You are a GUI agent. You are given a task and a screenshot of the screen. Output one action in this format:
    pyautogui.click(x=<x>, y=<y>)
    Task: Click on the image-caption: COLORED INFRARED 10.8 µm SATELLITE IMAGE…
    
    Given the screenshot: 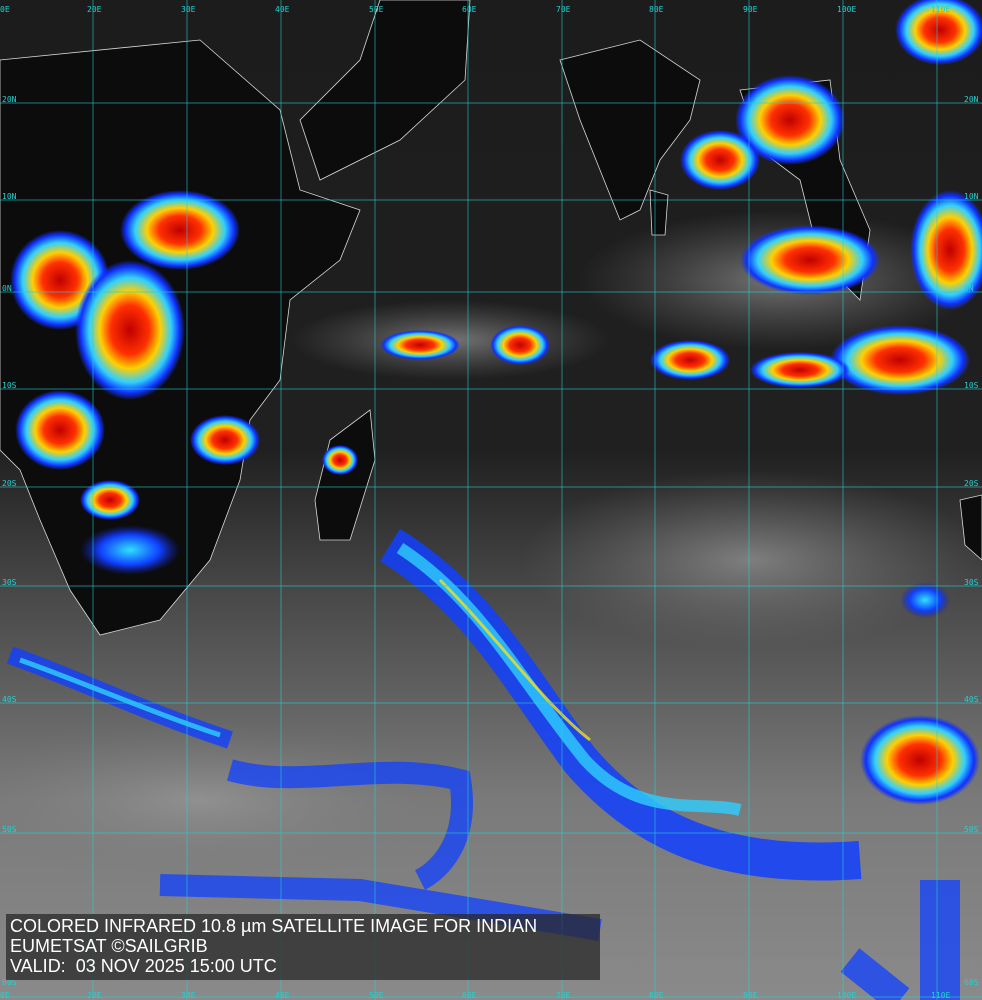 What is the action you would take?
    pyautogui.click(x=303, y=947)
    